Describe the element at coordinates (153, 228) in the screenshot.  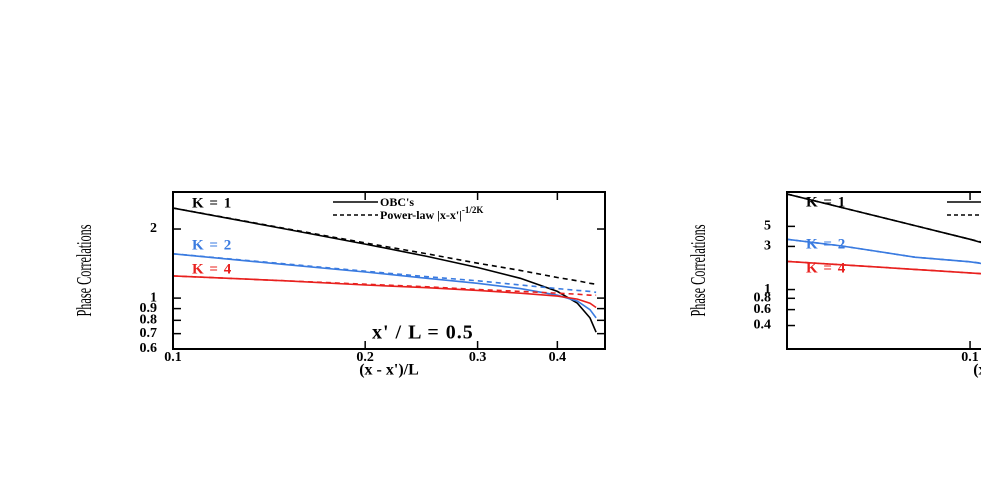
I see `y-tick-label: 2` at that location.